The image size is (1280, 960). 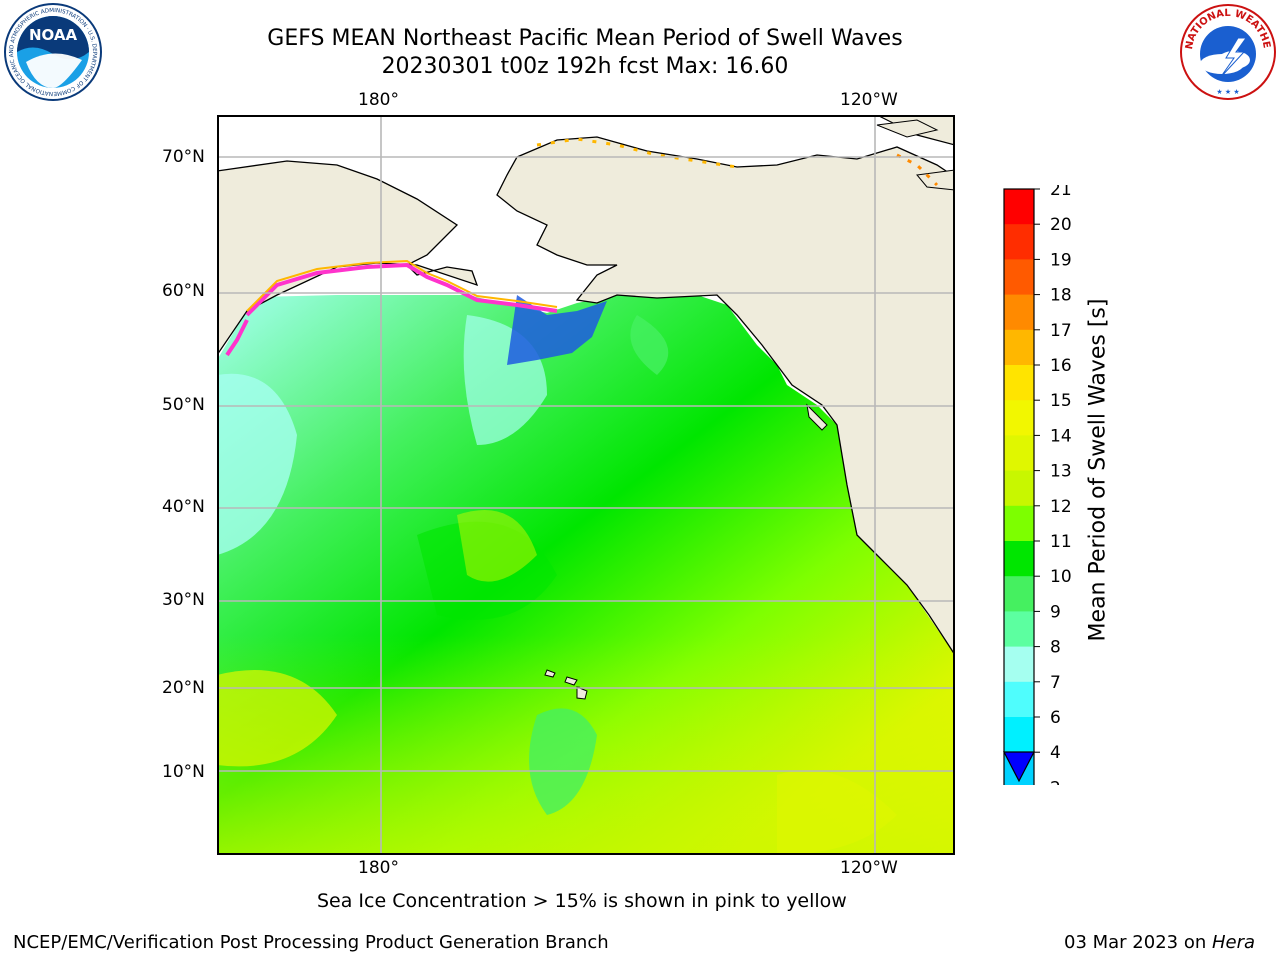 I want to click on colorbar-tick-label: 20, so click(x=1061, y=225).